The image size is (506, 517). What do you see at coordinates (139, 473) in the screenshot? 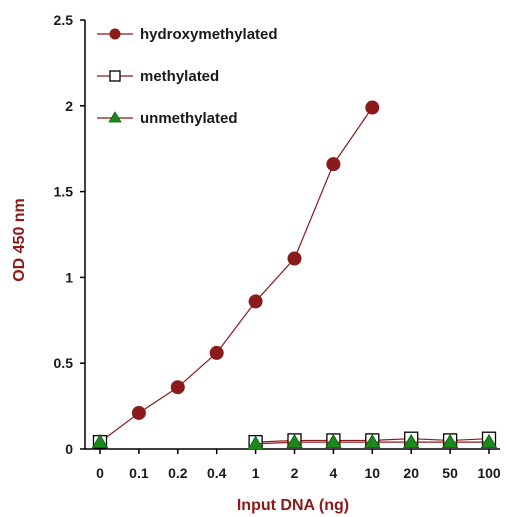
I see `x-tick-label: 0.1` at bounding box center [139, 473].